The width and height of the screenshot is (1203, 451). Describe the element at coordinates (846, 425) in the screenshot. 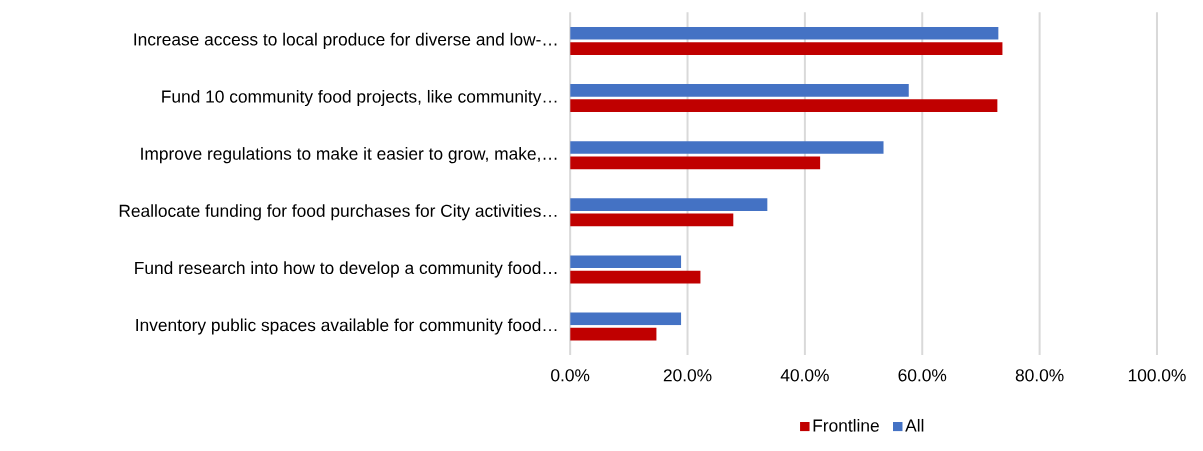

I see `legend-label: Frontline` at that location.